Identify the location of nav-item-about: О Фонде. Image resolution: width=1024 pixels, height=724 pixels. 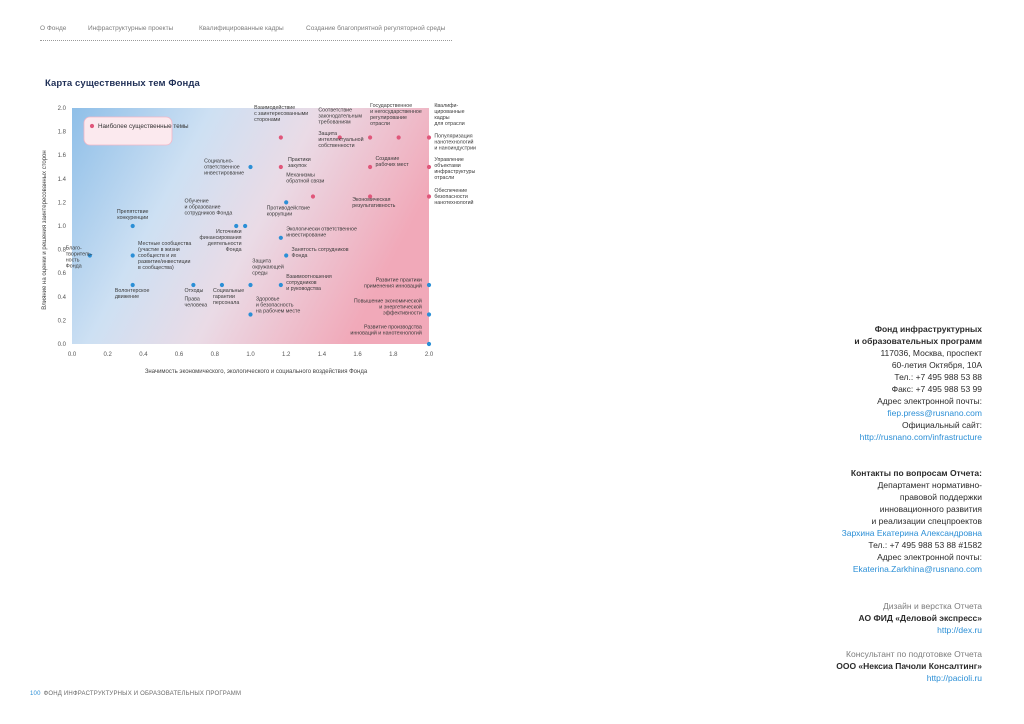
(53, 28).